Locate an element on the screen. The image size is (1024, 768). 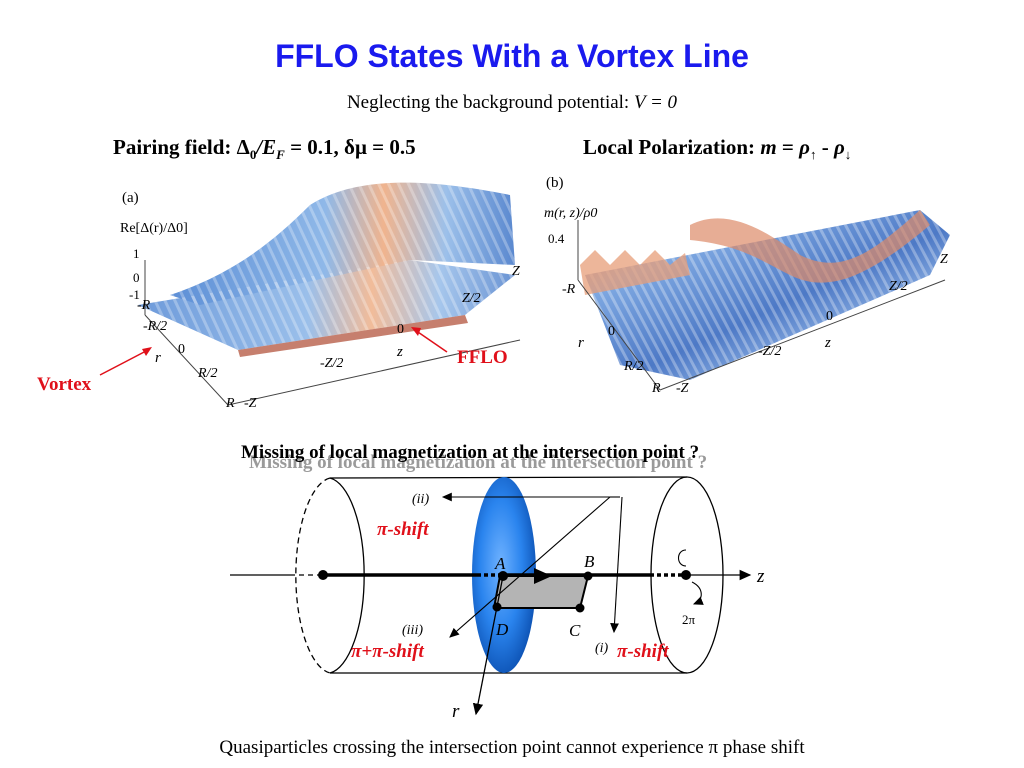
a-z-label: z is located at coordinates (399, 352).